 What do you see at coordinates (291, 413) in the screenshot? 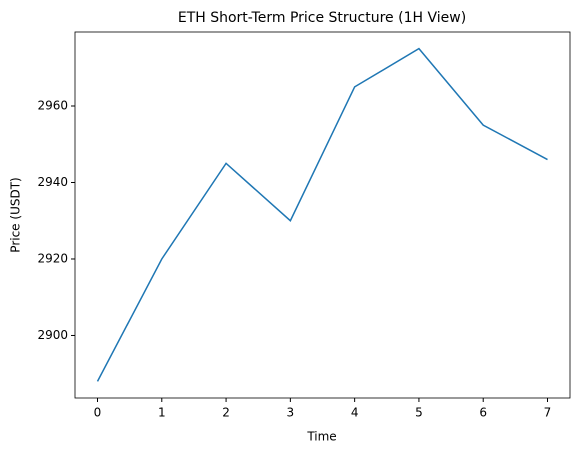
I see `x-tick-label: 3` at bounding box center [291, 413].